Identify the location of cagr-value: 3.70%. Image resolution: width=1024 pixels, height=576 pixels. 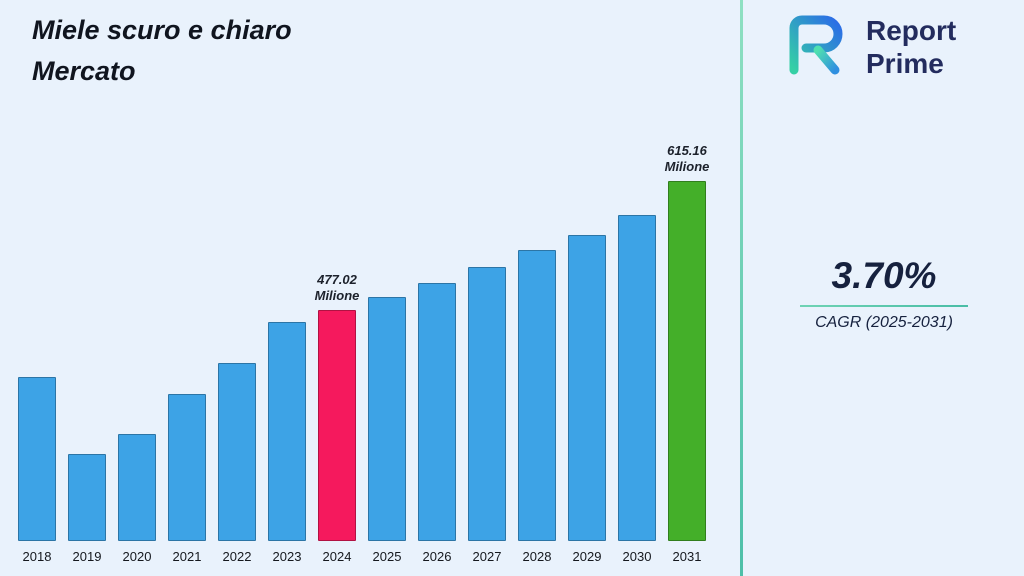
(884, 275).